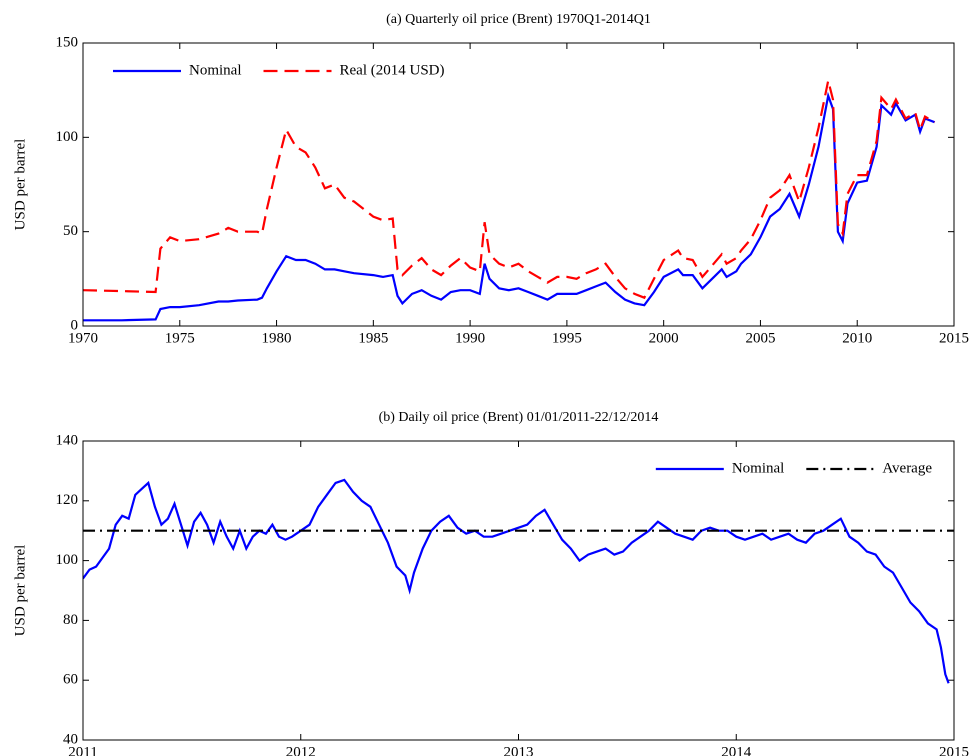  I want to click on y-tick-label: 150, so click(67, 42).